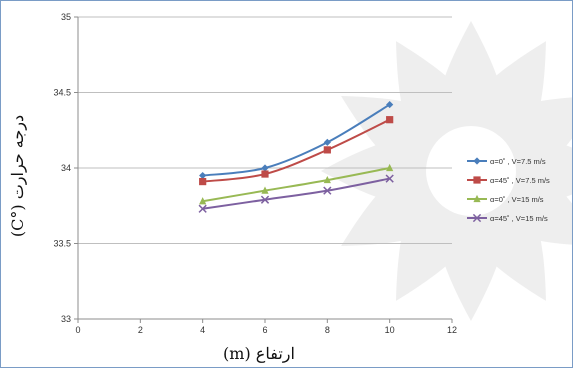 This screenshot has height=368, width=573. I want to click on x-tick-label: 6, so click(264, 330).